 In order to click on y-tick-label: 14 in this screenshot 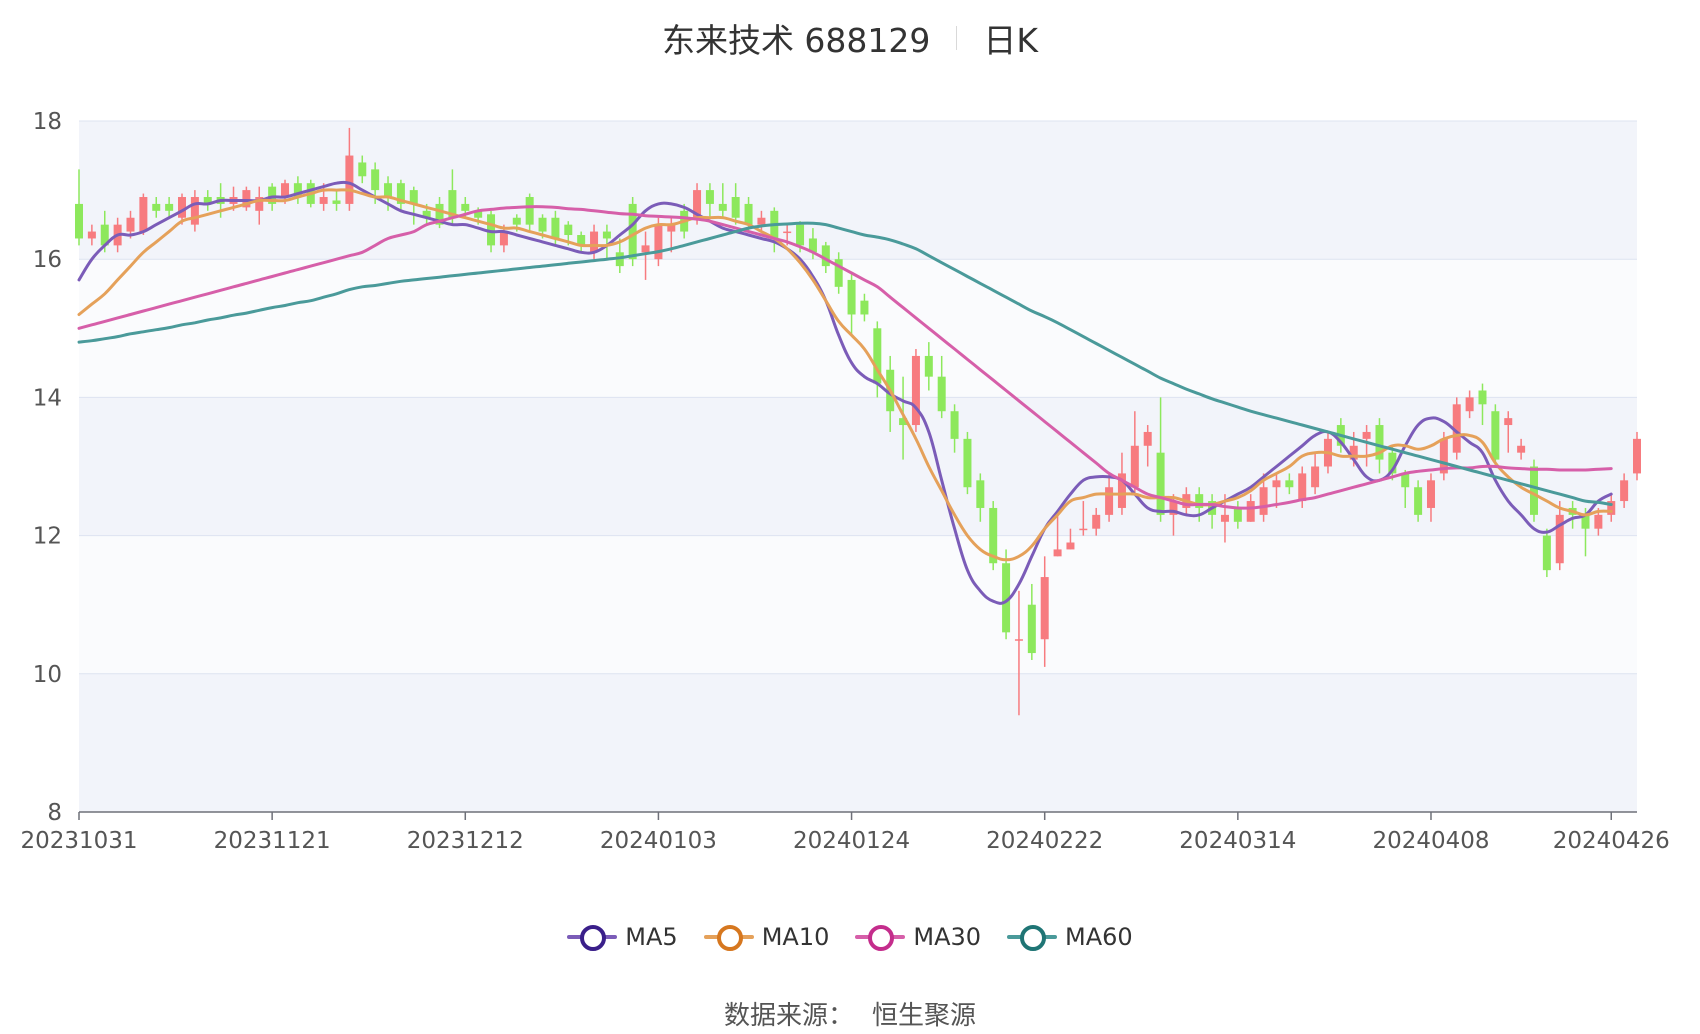, I will do `click(47, 398)`.